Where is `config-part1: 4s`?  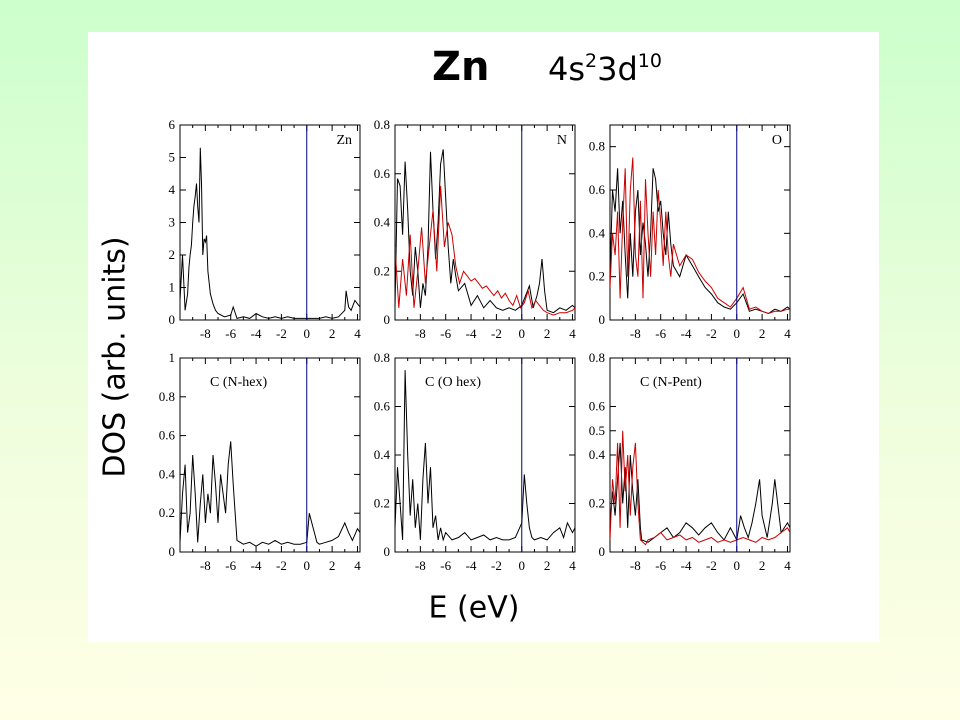 config-part1: 4s is located at coordinates (567, 69).